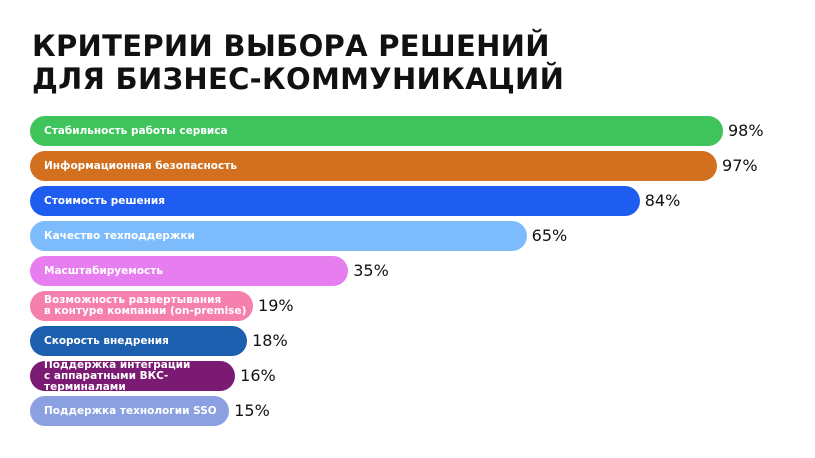  Describe the element at coordinates (276, 305) in the screenshot. I see `value-label: 19%` at that location.